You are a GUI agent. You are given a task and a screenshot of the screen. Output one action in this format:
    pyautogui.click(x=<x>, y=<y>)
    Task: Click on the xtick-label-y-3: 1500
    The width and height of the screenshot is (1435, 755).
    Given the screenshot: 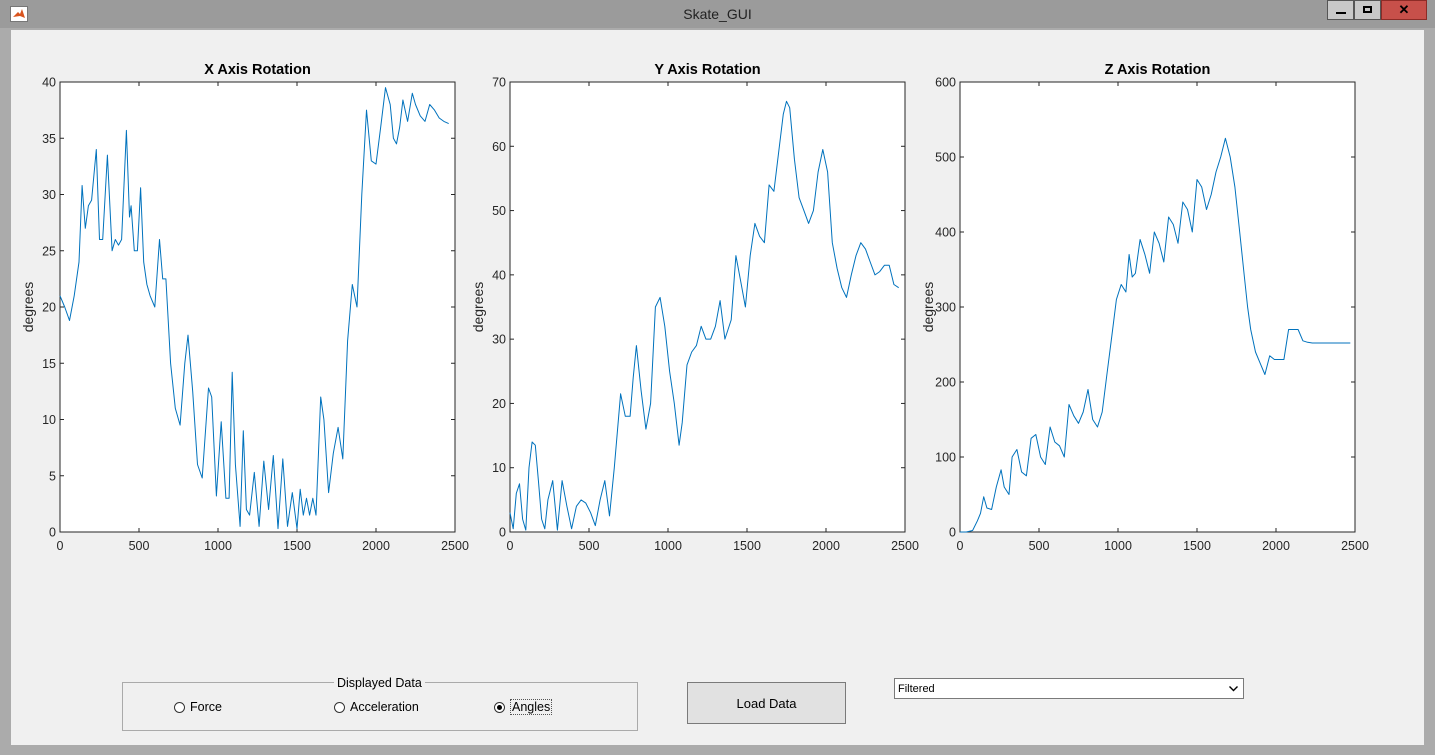 What is the action you would take?
    pyautogui.click(x=747, y=546)
    